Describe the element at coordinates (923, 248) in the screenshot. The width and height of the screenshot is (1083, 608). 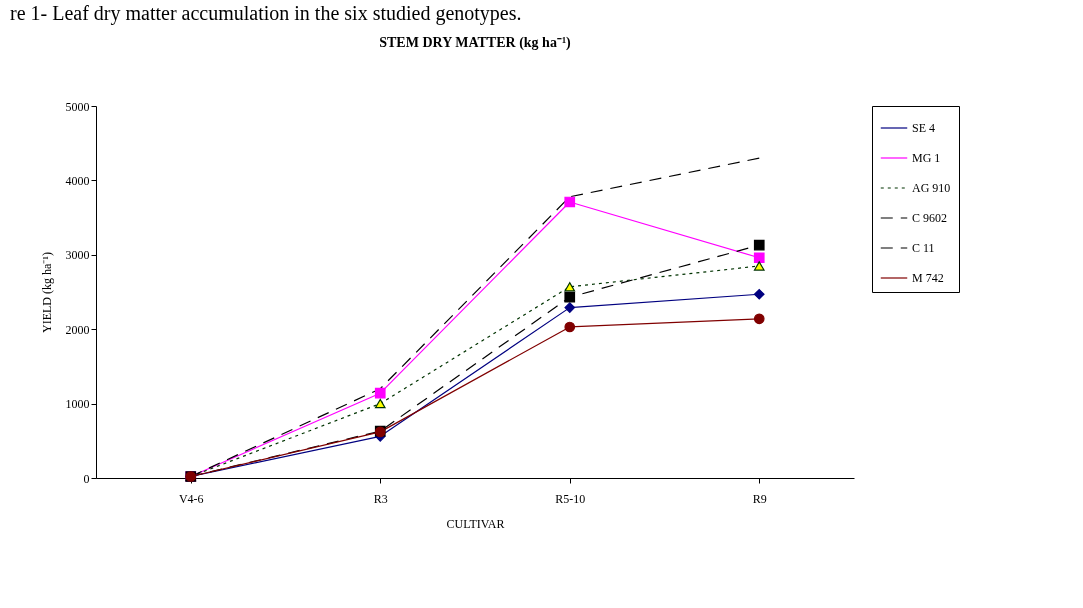
I see `legend-label: C 11` at that location.